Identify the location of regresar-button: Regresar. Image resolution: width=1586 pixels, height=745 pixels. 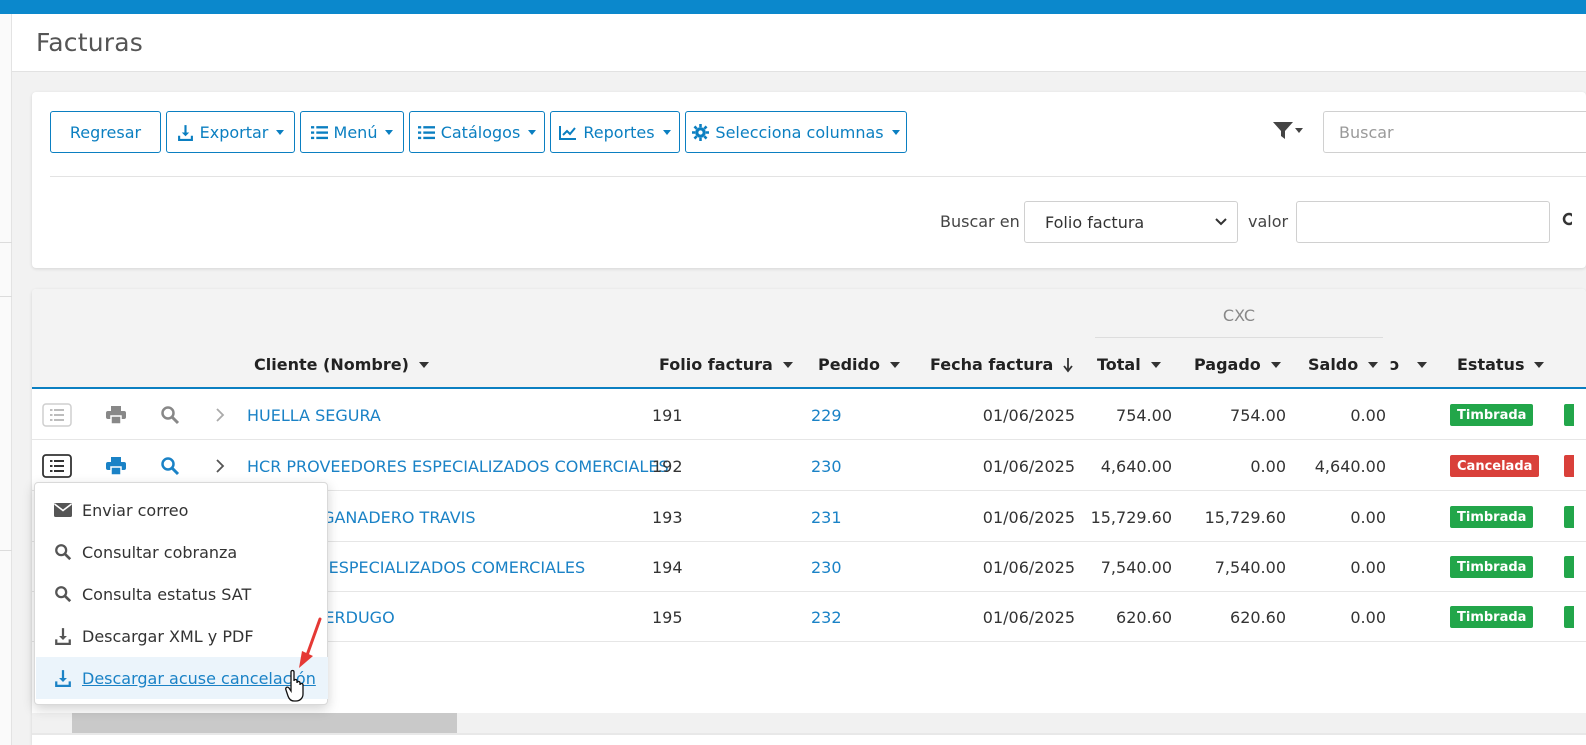
(105, 132).